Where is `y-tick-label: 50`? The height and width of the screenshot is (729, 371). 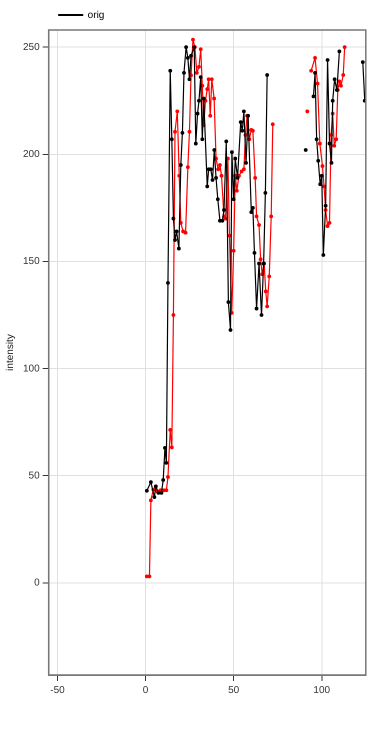
y-tick-label: 50 is located at coordinates (34, 476).